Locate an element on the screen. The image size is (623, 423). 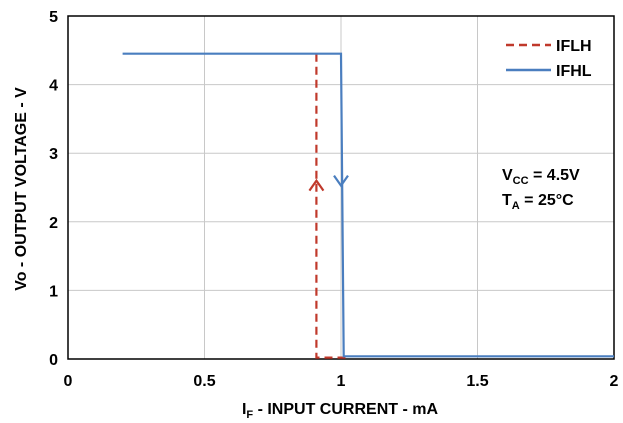
y-tick-label: 1 is located at coordinates (53, 291).